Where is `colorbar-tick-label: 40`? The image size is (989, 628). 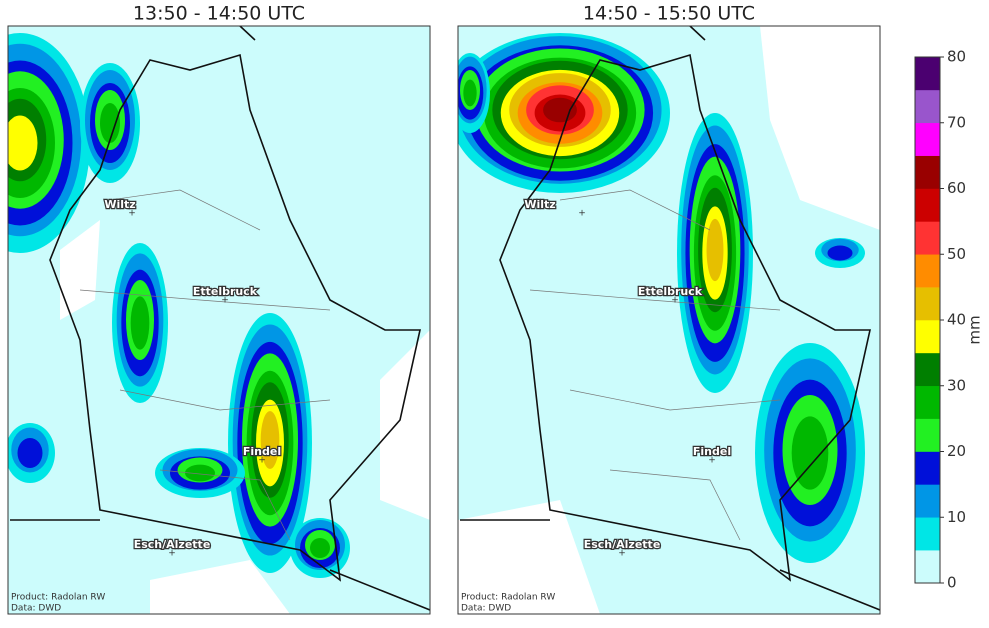
colorbar-tick-label: 40 is located at coordinates (956, 320).